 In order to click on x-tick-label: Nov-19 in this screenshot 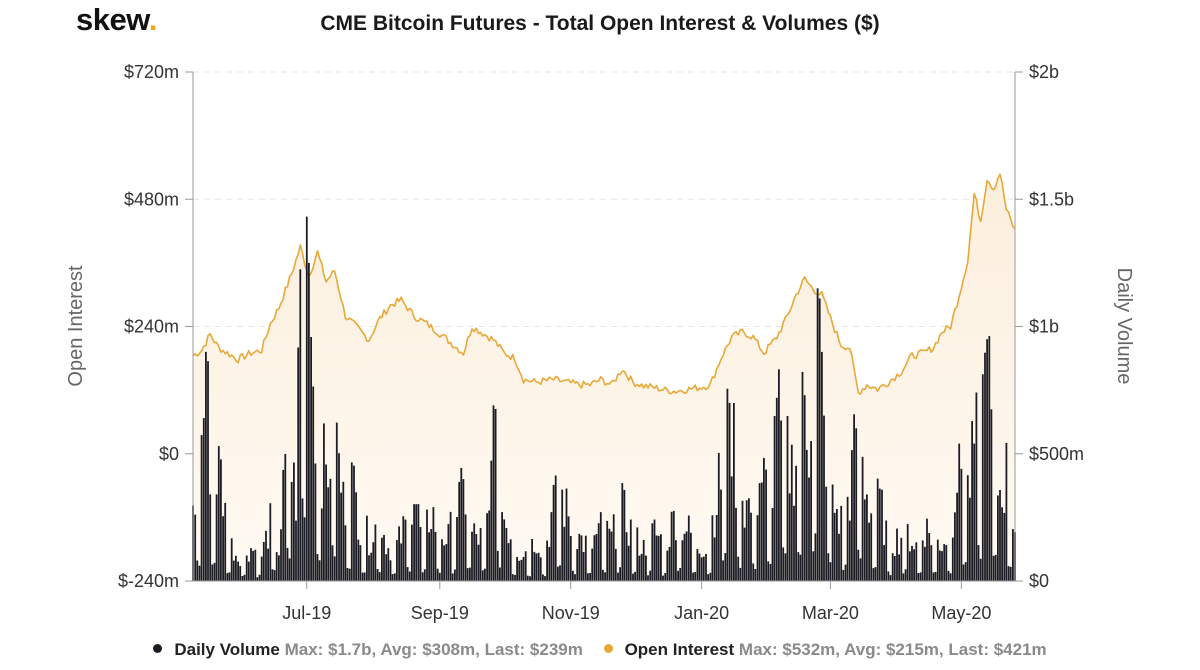, I will do `click(571, 613)`.